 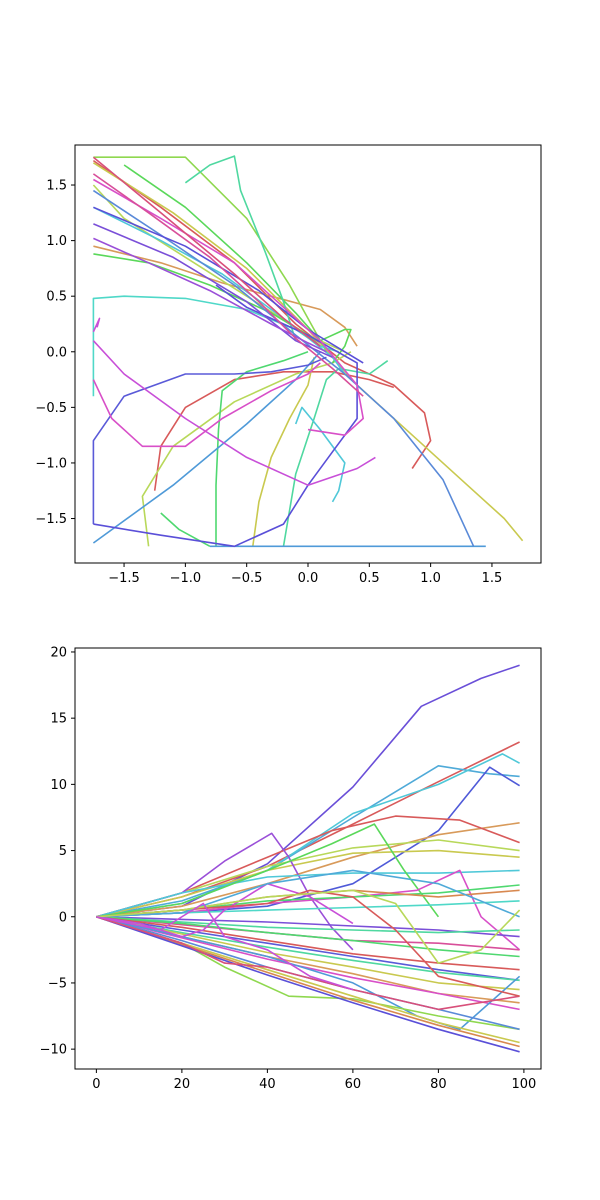 I want to click on top-x-tick-label: −0.5, so click(x=247, y=578).